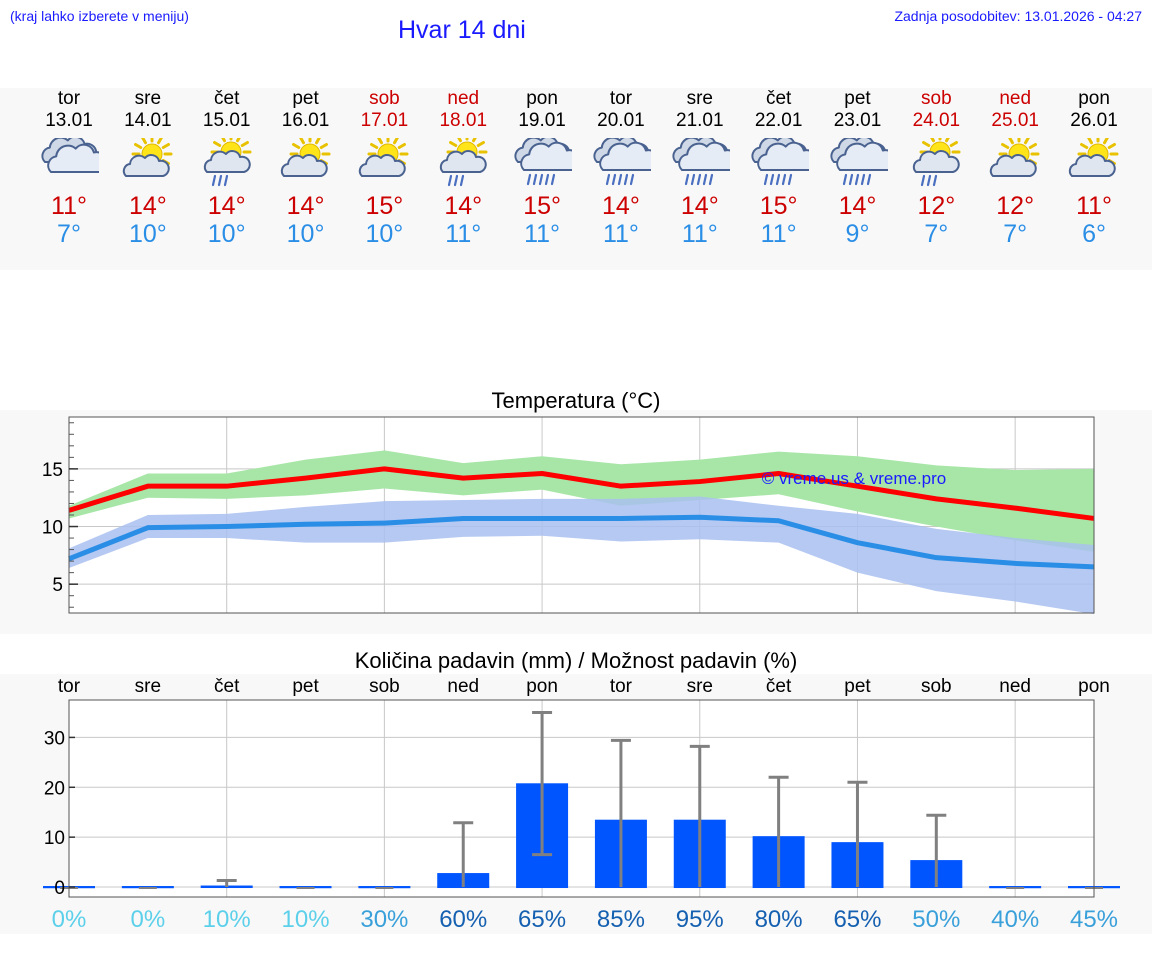 The height and width of the screenshot is (975, 1152). I want to click on precip-probability: 30%, so click(384, 919).